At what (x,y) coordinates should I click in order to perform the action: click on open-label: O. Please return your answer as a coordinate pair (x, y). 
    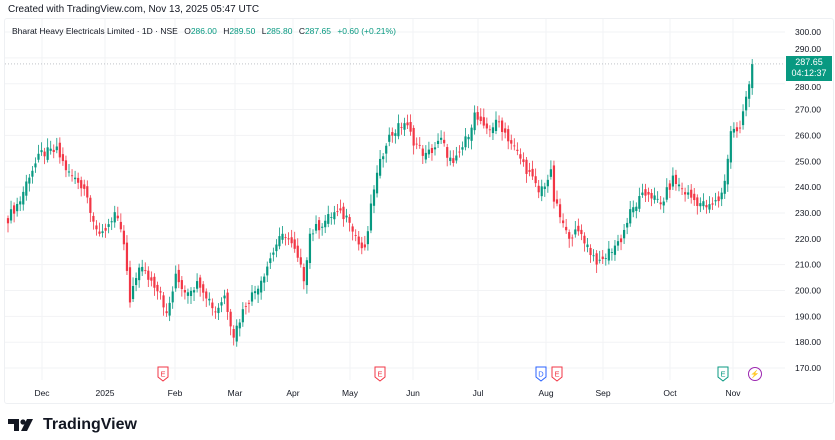
    Looking at the image, I should click on (187, 31).